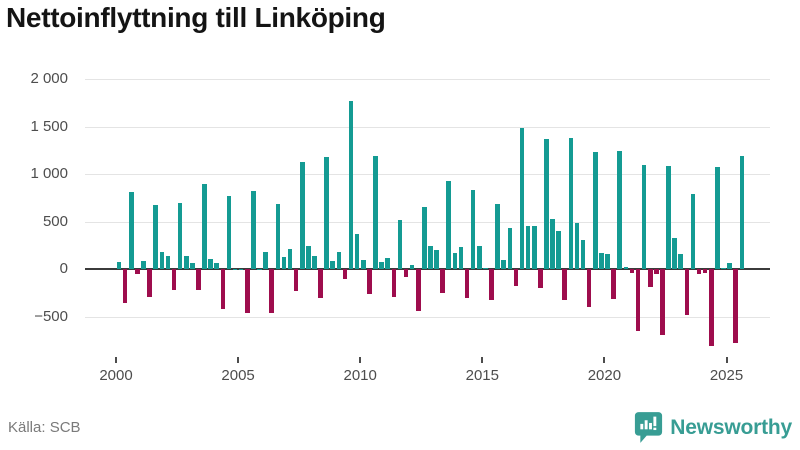 The width and height of the screenshot is (800, 450). I want to click on x-tick-2025, so click(726, 360).